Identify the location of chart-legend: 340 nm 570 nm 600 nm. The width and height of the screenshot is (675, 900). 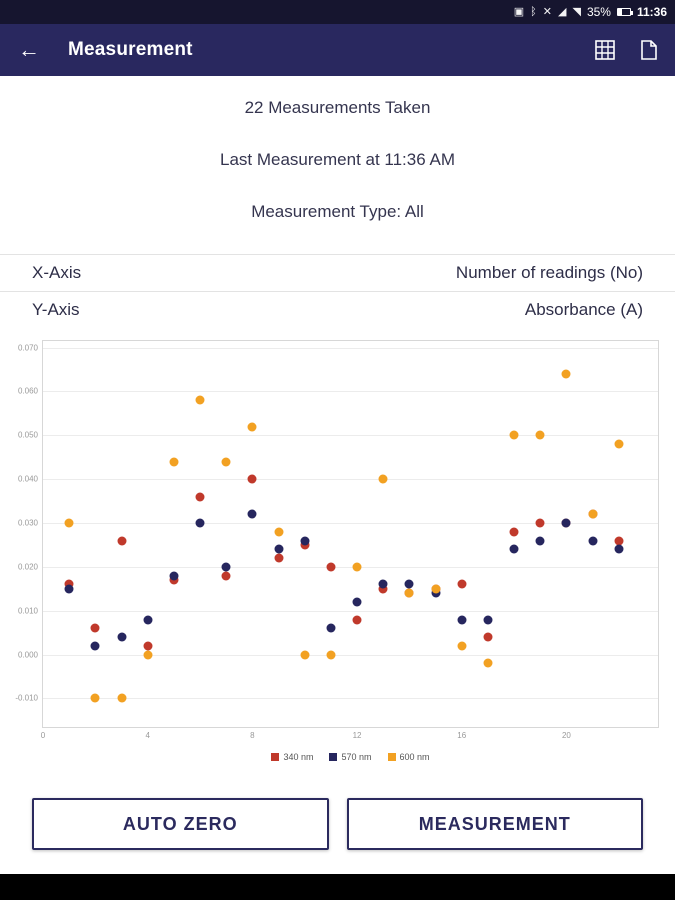
(350, 757).